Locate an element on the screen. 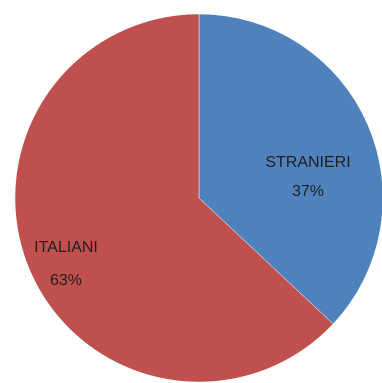  slice-percent-italiani: 63% is located at coordinates (66, 280).